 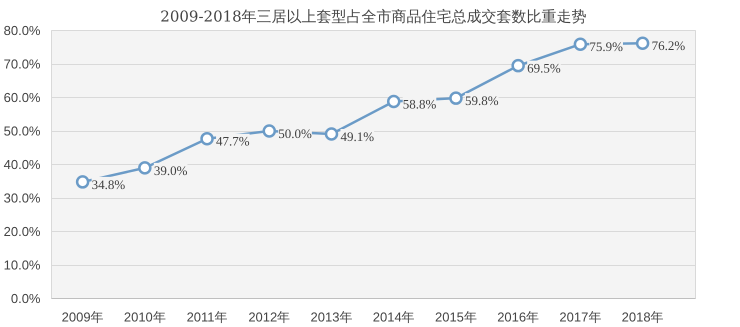 I want to click on text: 49.1%, so click(x=357, y=136).